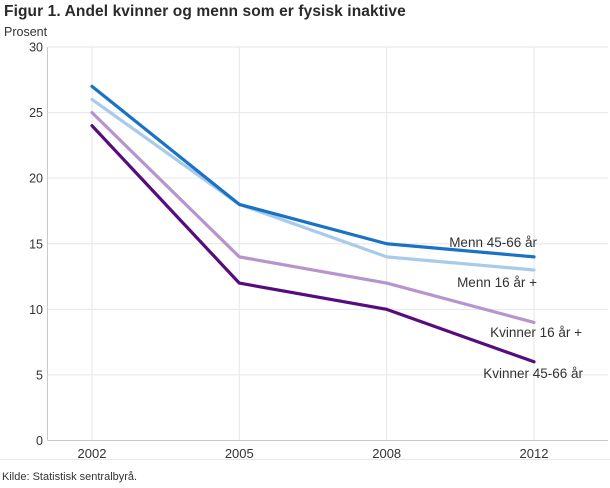  What do you see at coordinates (533, 373) in the screenshot?
I see `series-label-kvinner-45-66: Kvinner 45-66 år` at bounding box center [533, 373].